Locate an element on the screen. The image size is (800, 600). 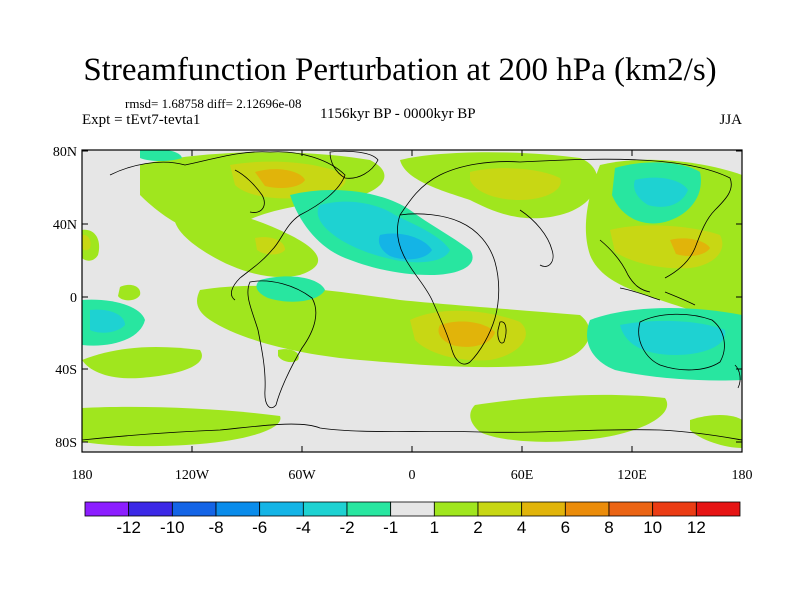
colorbar-label: 12 is located at coordinates (696, 527).